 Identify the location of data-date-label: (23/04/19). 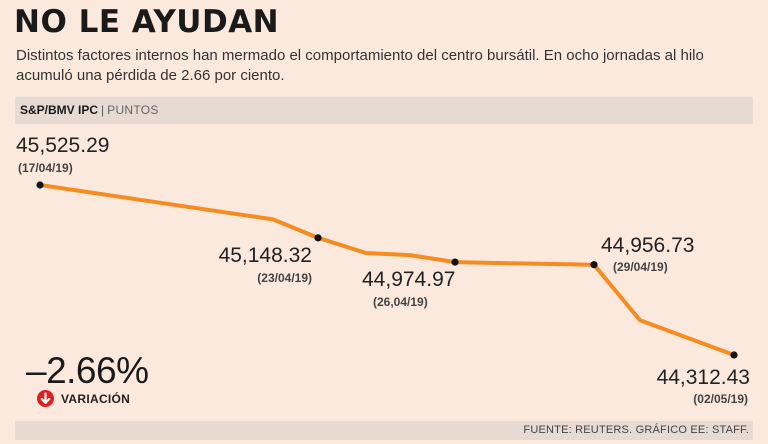
(284, 278).